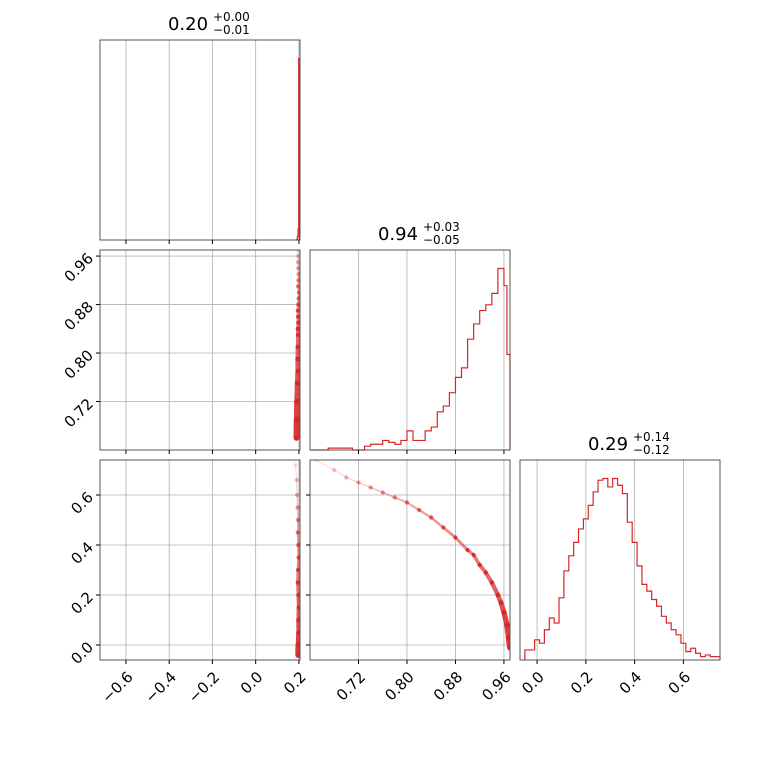 This screenshot has width=760, height=764. What do you see at coordinates (231, 17) in the screenshot?
I see `hist-0-title-plus: +0.00` at bounding box center [231, 17].